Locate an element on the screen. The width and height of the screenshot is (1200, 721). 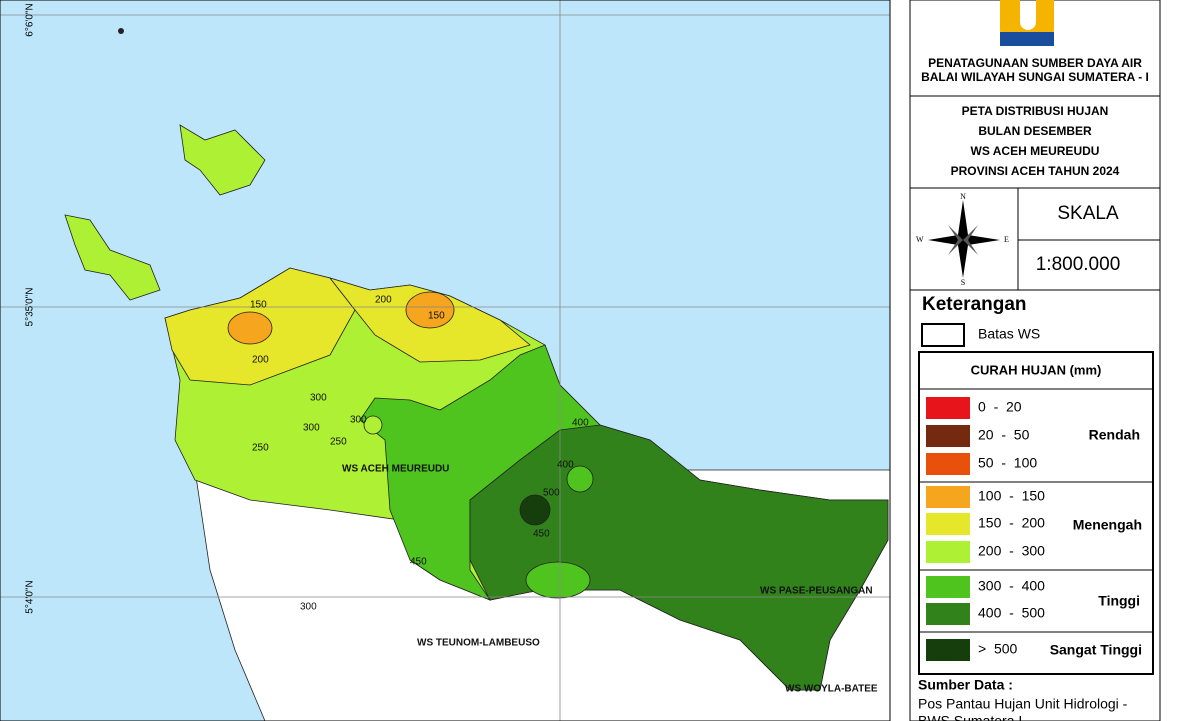
legend-box is located at coordinates (1036, 513).